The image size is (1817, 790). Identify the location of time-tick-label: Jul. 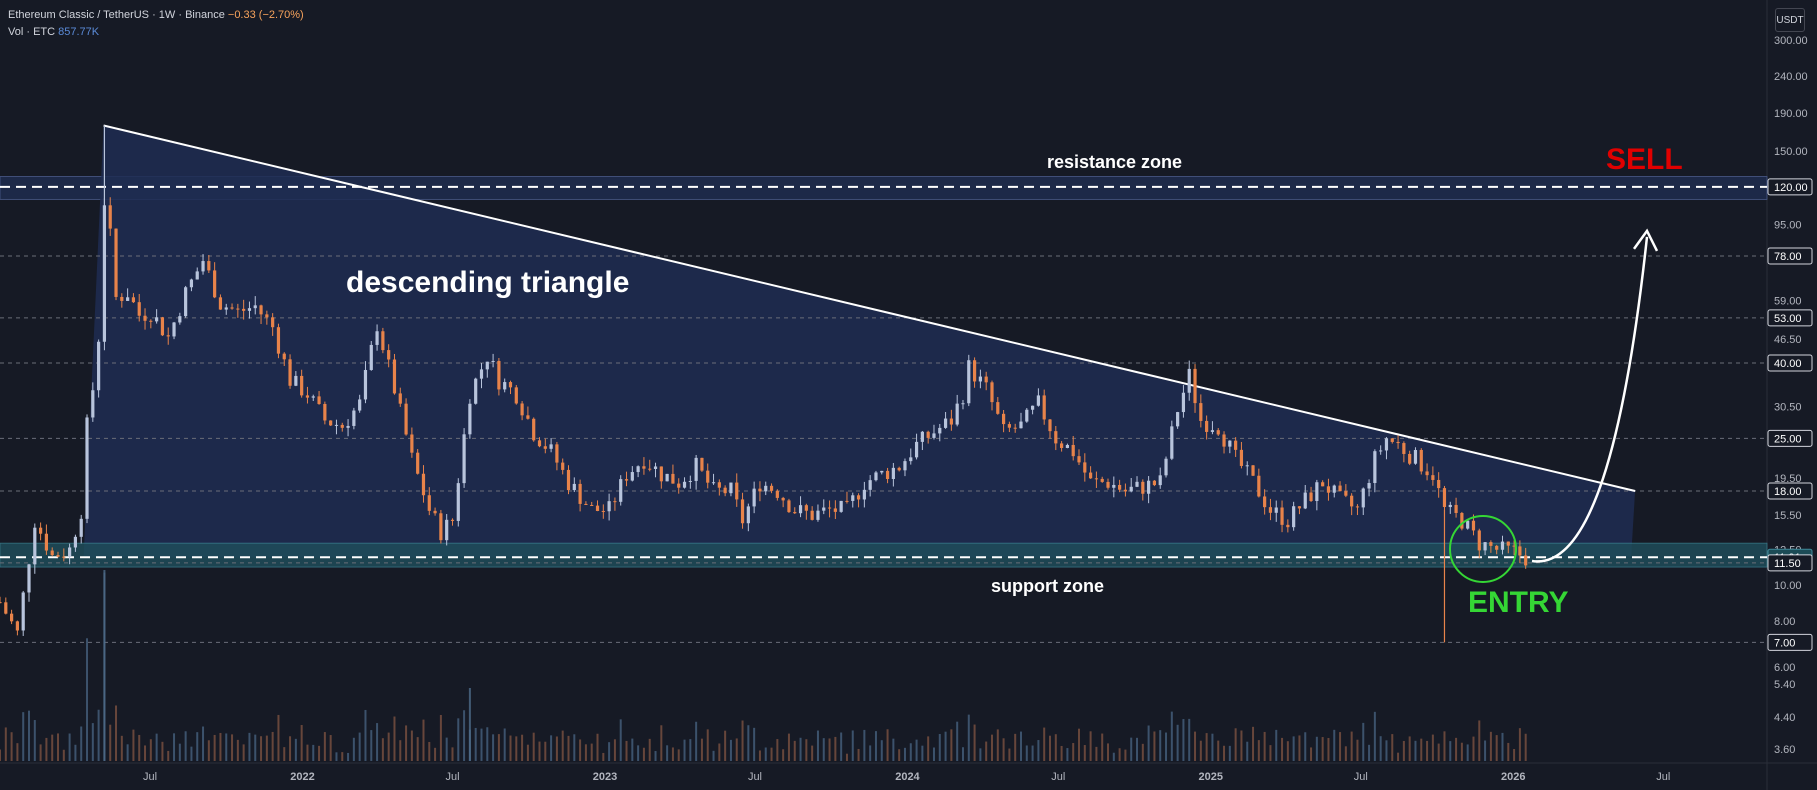
(452, 777).